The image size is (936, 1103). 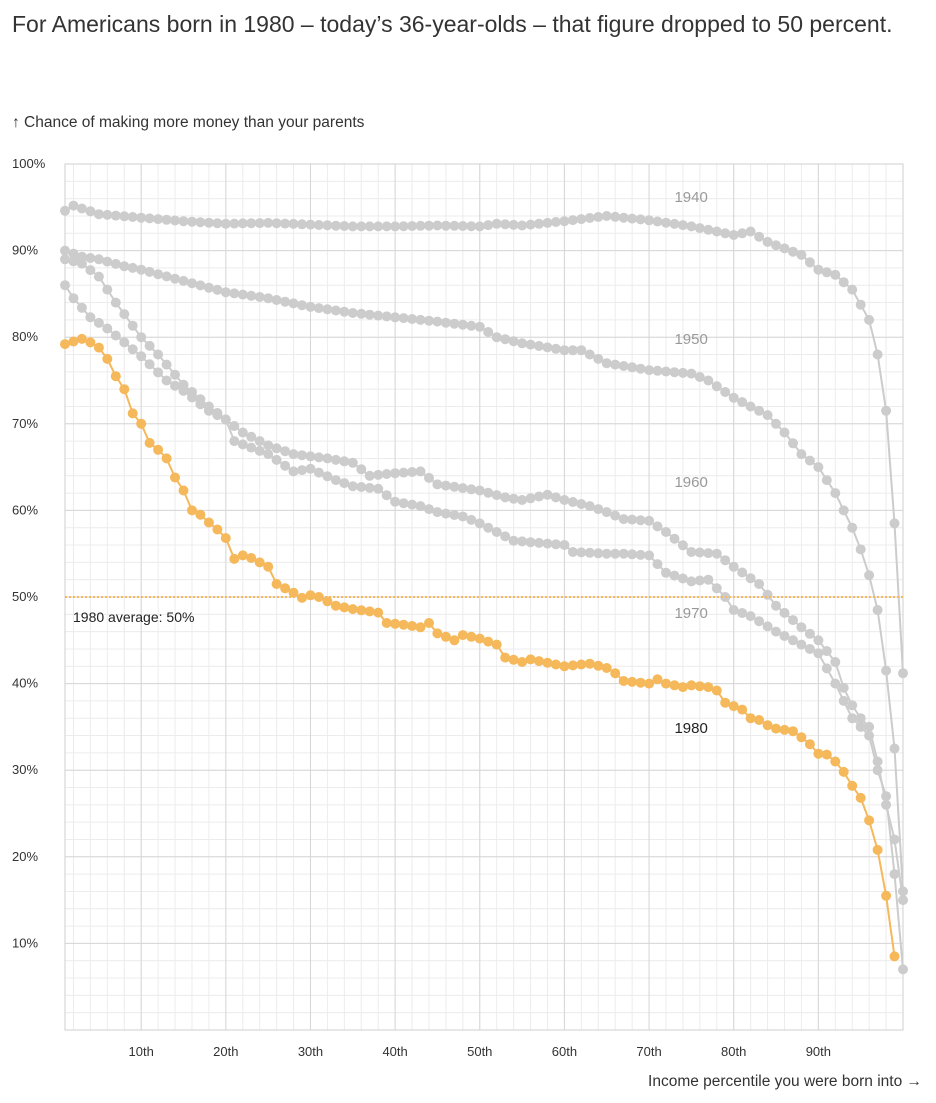 I want to click on y-tick-label: 40%, so click(x=25, y=683).